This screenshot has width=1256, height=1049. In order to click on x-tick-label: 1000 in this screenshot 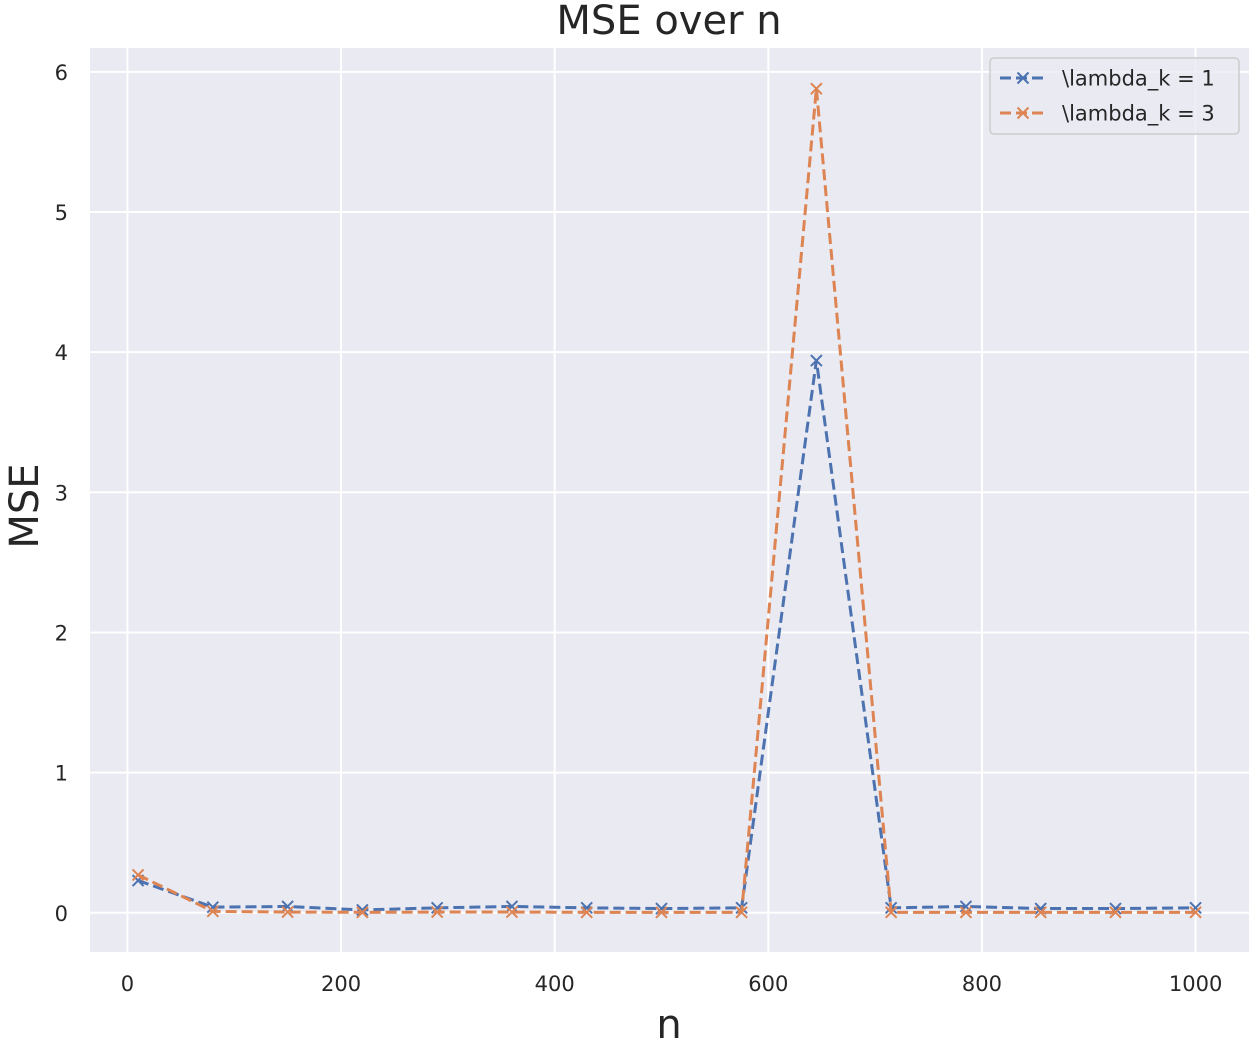, I will do `click(1195, 984)`.